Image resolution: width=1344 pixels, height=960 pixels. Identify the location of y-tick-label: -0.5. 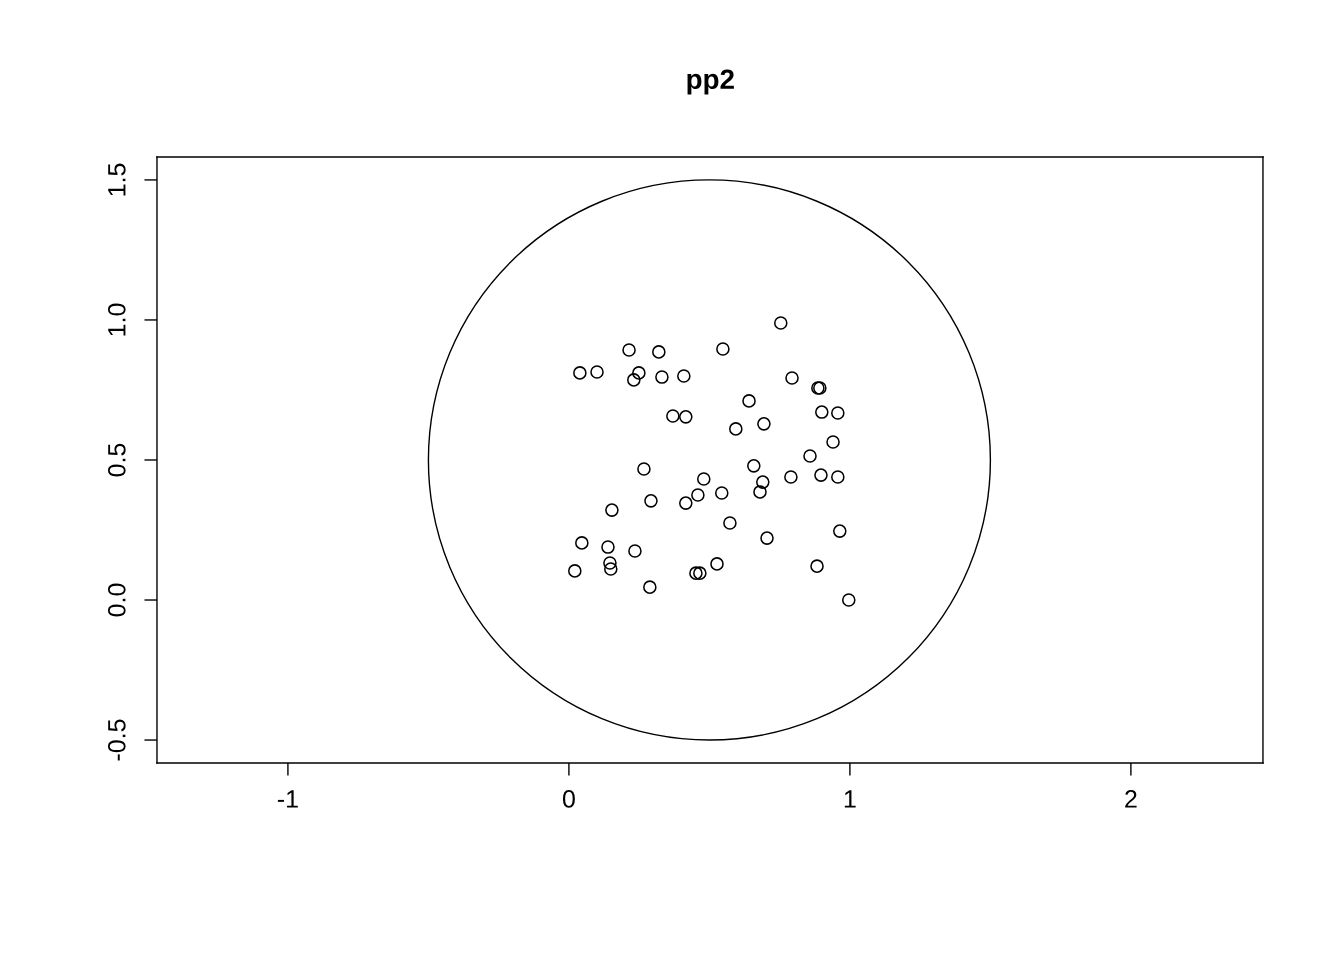
(116, 740).